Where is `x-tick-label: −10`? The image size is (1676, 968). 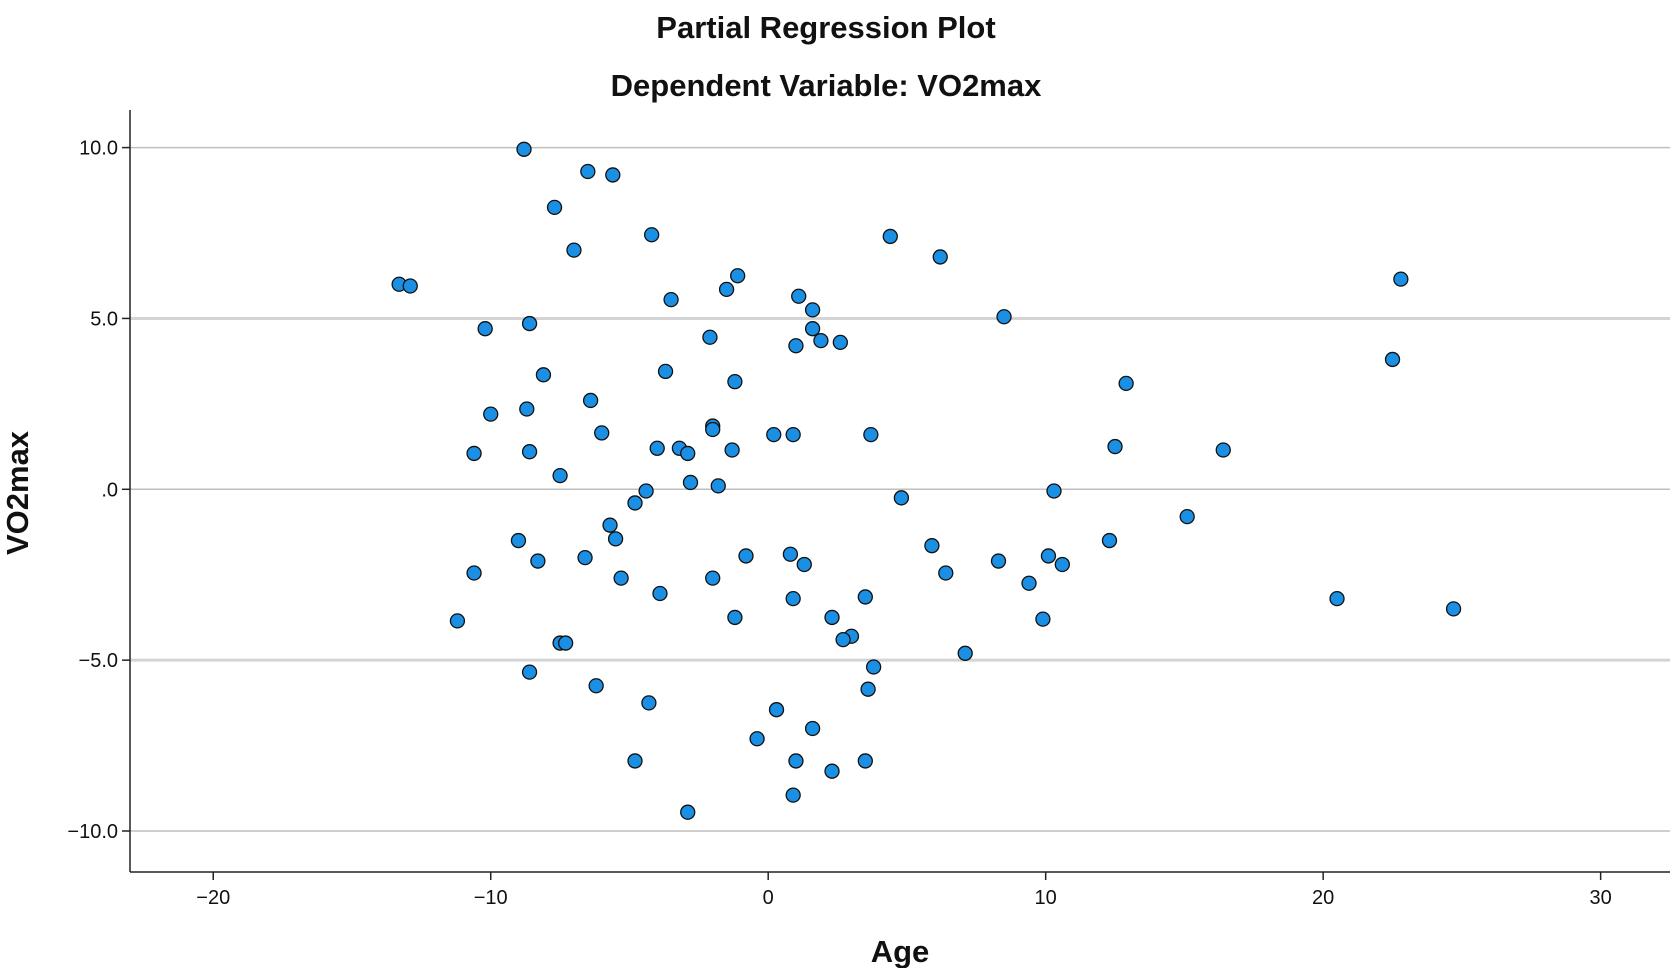
x-tick-label: −10 is located at coordinates (491, 898).